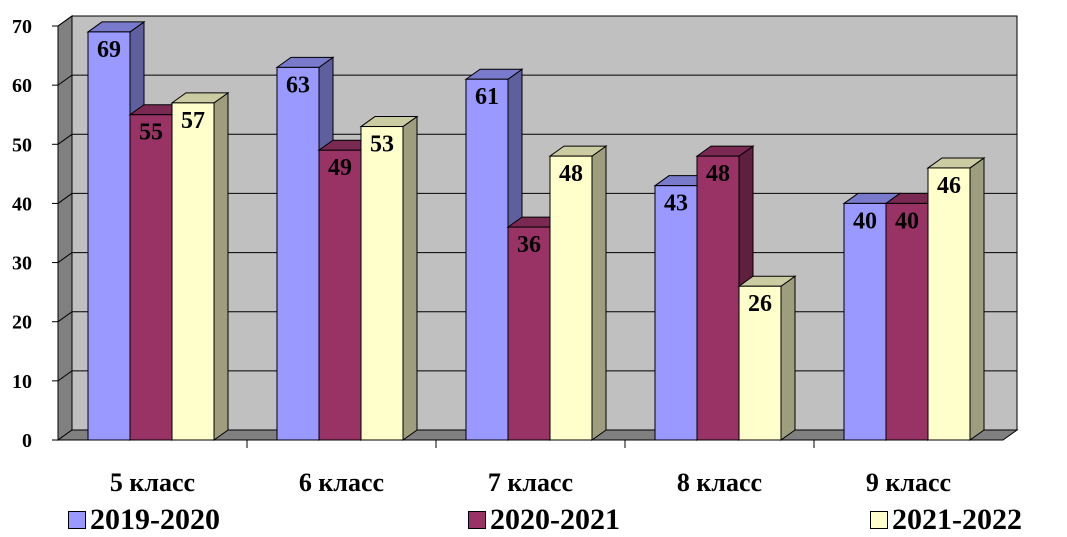 This screenshot has height=537, width=1067. I want to click on legend-item-series-2: 2020-2021, so click(544, 520).